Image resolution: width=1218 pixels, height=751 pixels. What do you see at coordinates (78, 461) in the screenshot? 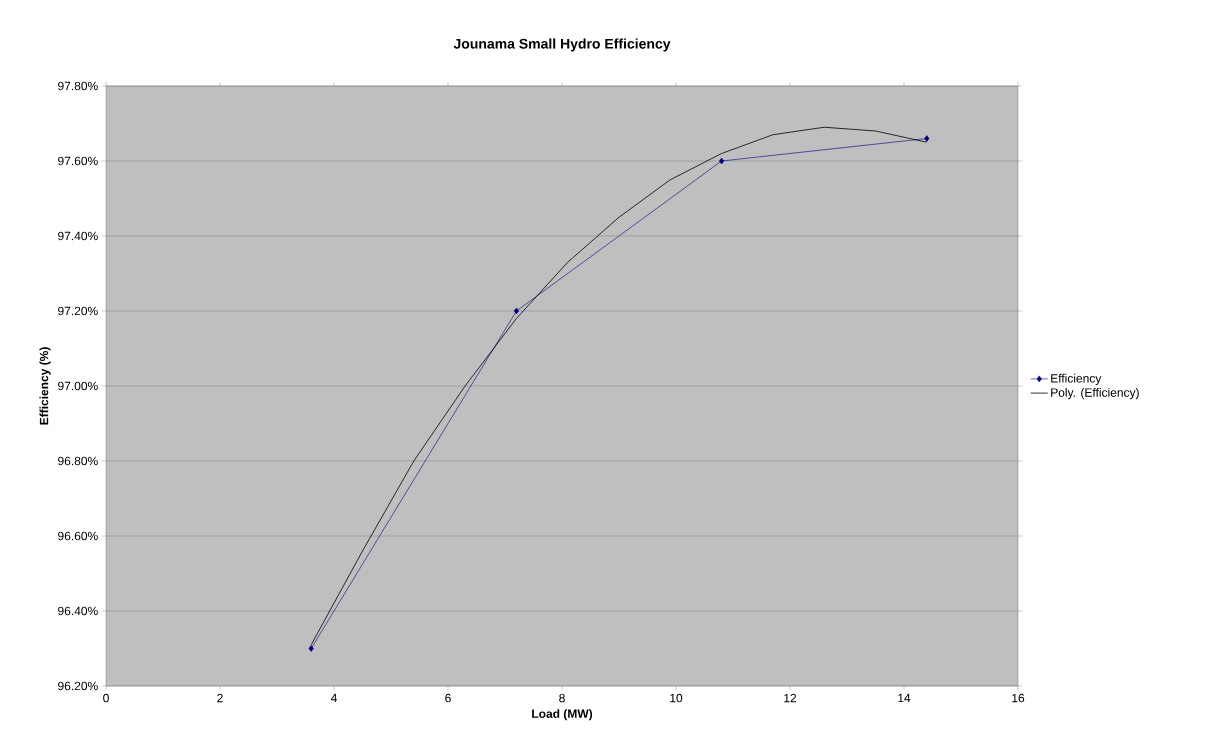
I see `y-tick-label: 96.80%` at bounding box center [78, 461].